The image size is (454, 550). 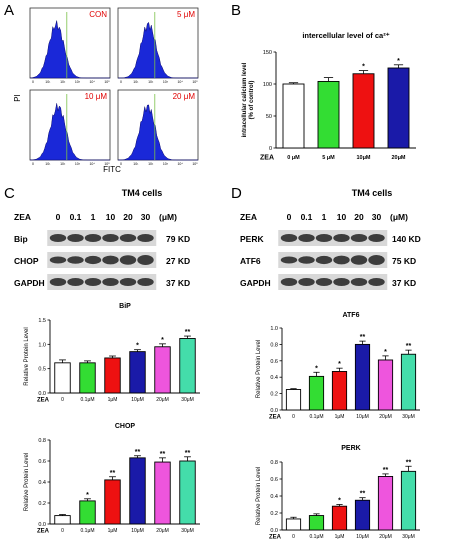 What do you see at coordinates (98, 14) in the screenshot?
I see `flow-condition-label: CON` at bounding box center [98, 14].